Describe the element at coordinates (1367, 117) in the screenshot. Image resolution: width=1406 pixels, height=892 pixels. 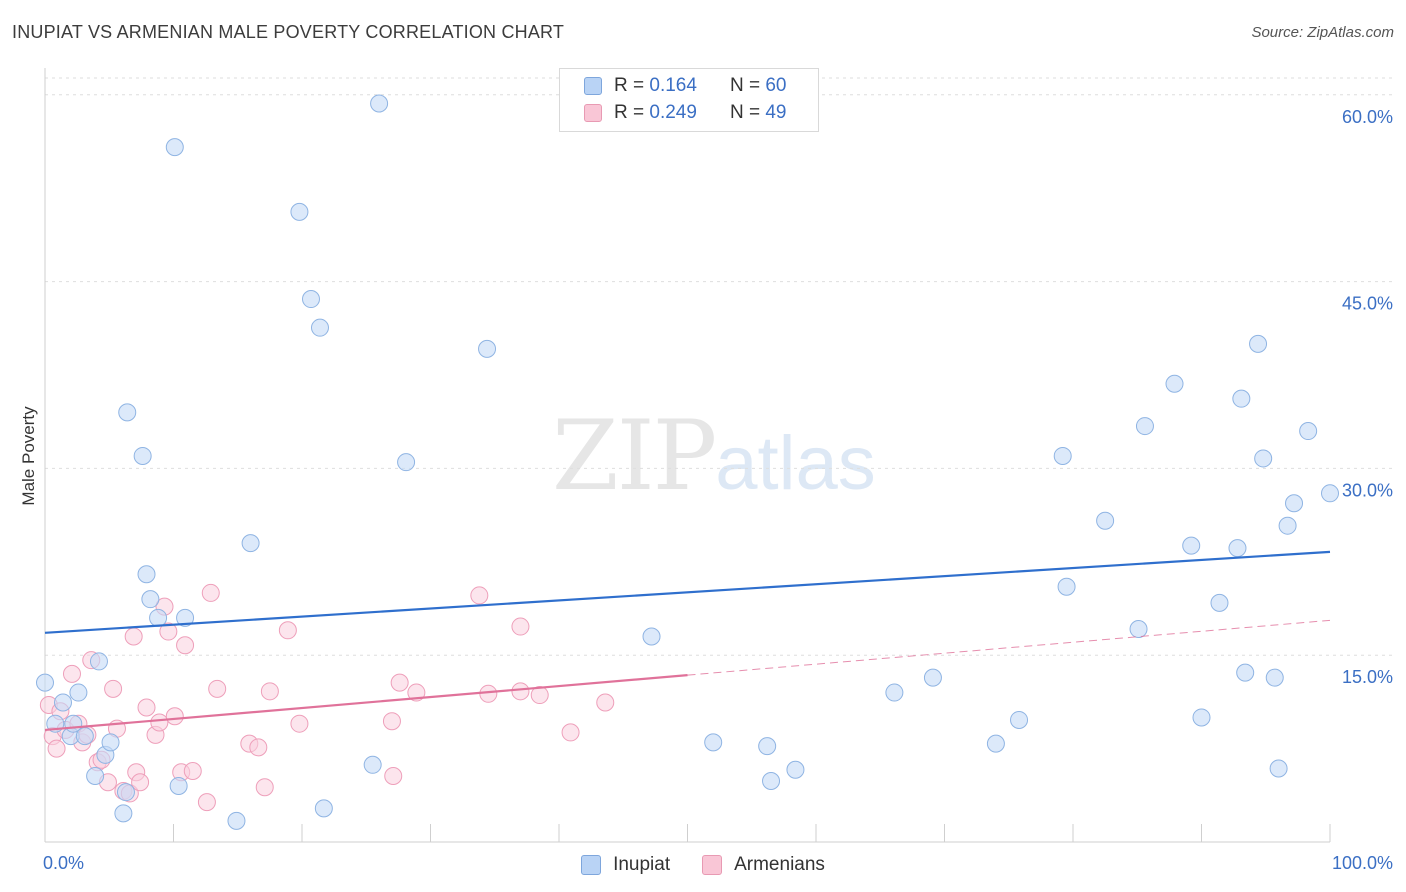
I see `y-tick-label: 60.0%` at that location.